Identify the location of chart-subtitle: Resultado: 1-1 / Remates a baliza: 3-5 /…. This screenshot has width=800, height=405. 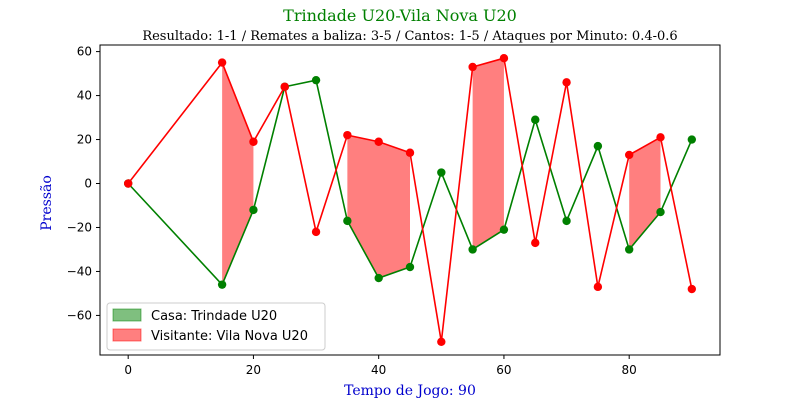
(409, 36).